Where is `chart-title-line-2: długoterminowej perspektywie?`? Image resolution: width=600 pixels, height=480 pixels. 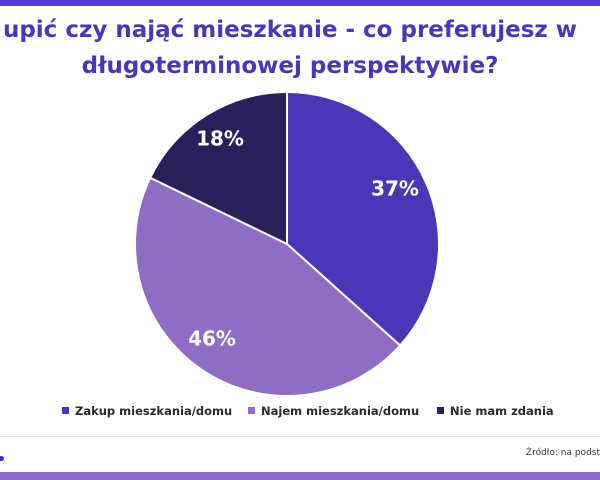
chart-title-line-2: długoterminowej perspektywie? is located at coordinates (290, 66).